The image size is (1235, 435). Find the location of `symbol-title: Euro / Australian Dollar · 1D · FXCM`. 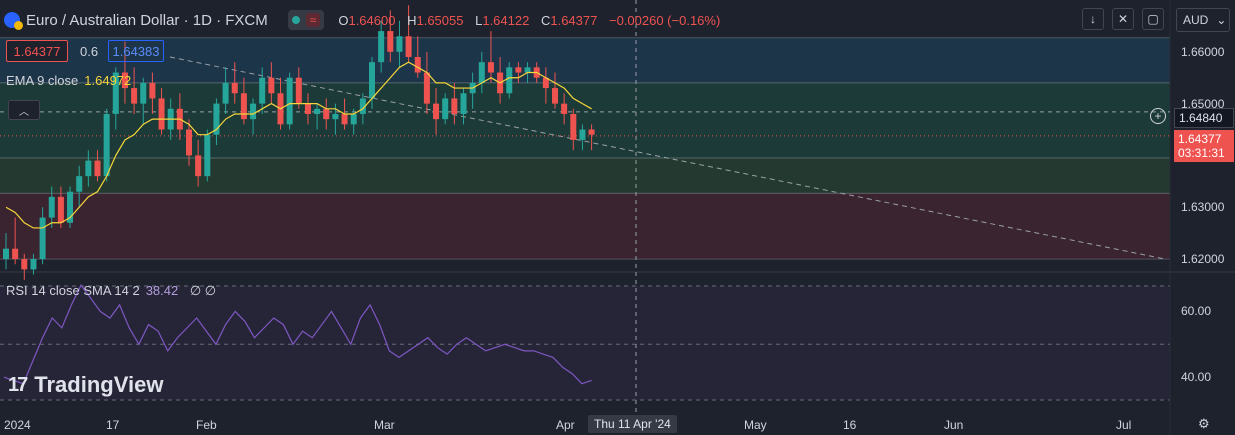

symbol-title: Euro / Australian Dollar · 1D · FXCM is located at coordinates (147, 20).